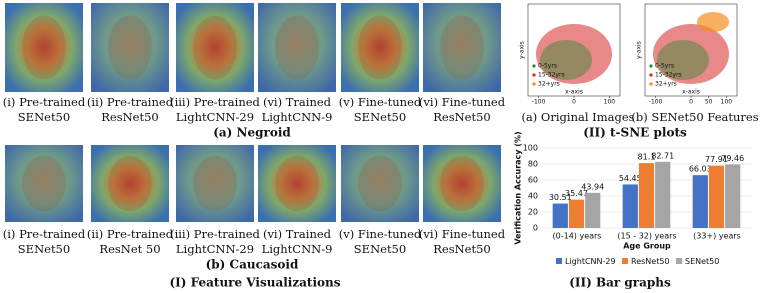 The width and height of the screenshot is (764, 293). Describe the element at coordinates (130, 234) in the screenshot. I see `image-caption: (ii) Pre-trained` at that location.